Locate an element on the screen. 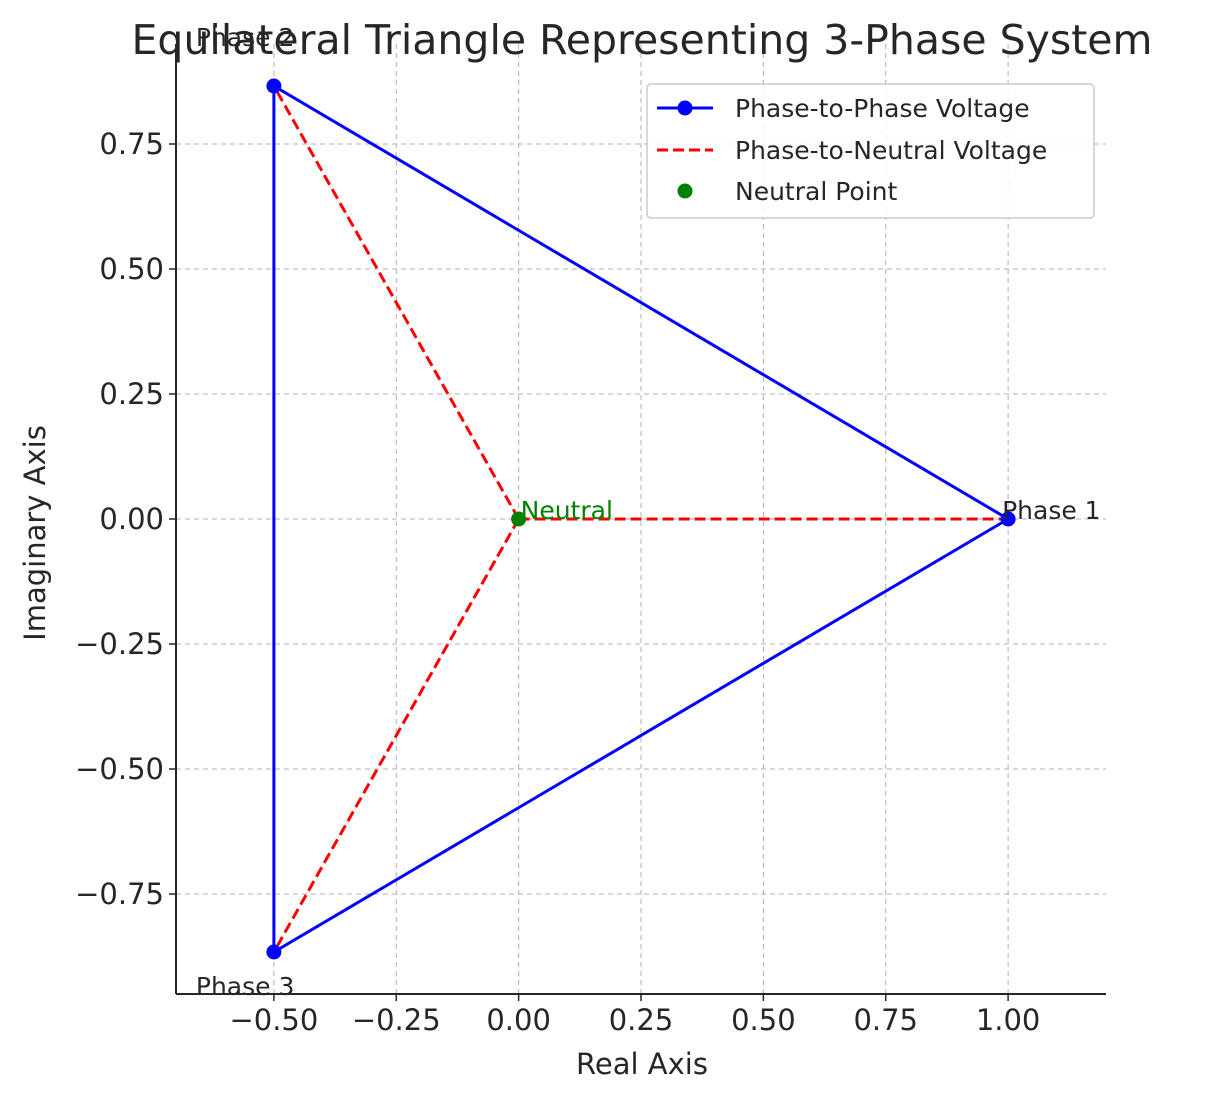 This screenshot has height=1101, width=1215. annotation-label: Phase 1 is located at coordinates (1051, 510).